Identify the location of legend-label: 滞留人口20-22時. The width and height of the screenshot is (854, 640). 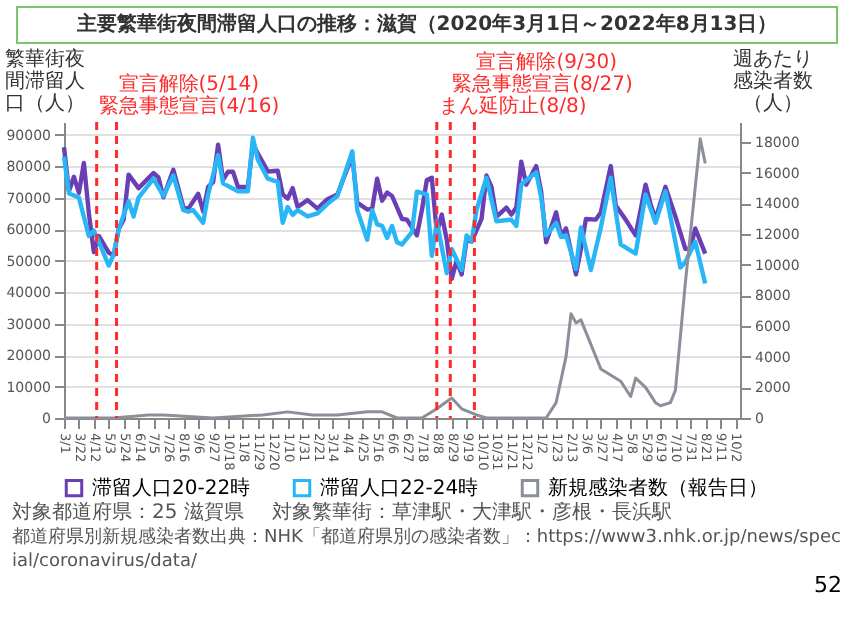
(171, 488).